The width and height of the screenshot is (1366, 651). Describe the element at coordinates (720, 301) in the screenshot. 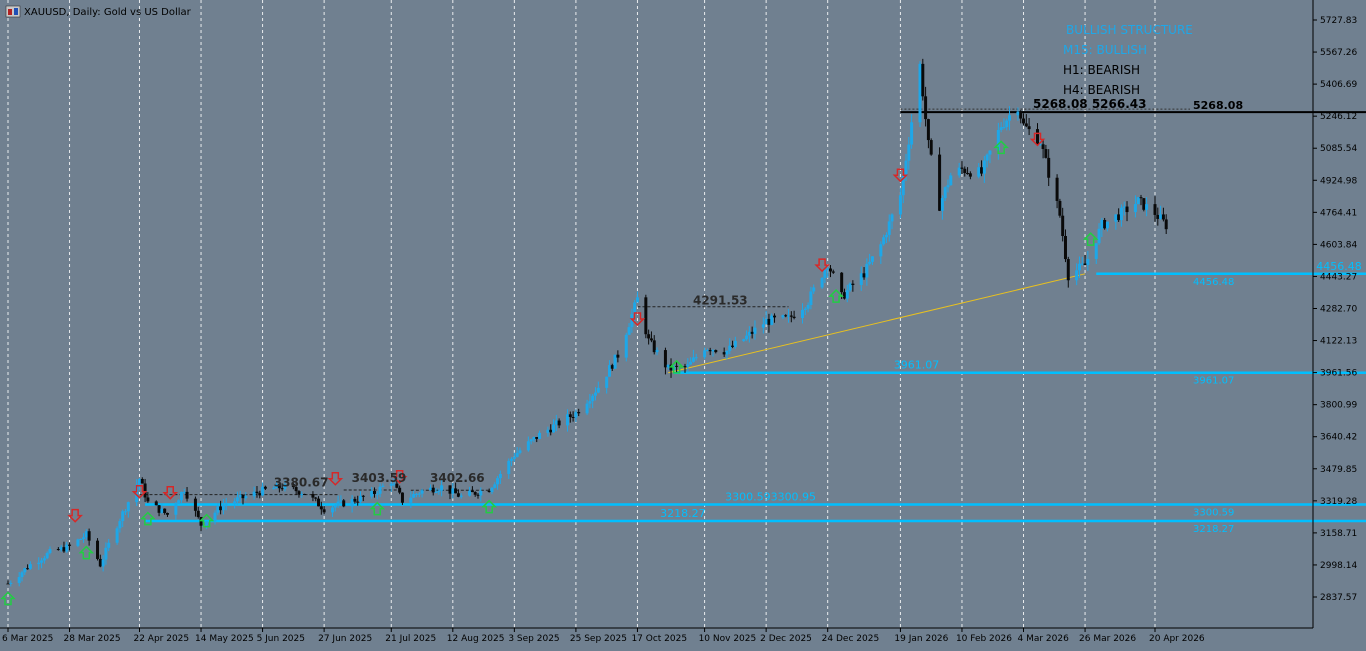

I see `swing-high-label: 4291.53` at that location.